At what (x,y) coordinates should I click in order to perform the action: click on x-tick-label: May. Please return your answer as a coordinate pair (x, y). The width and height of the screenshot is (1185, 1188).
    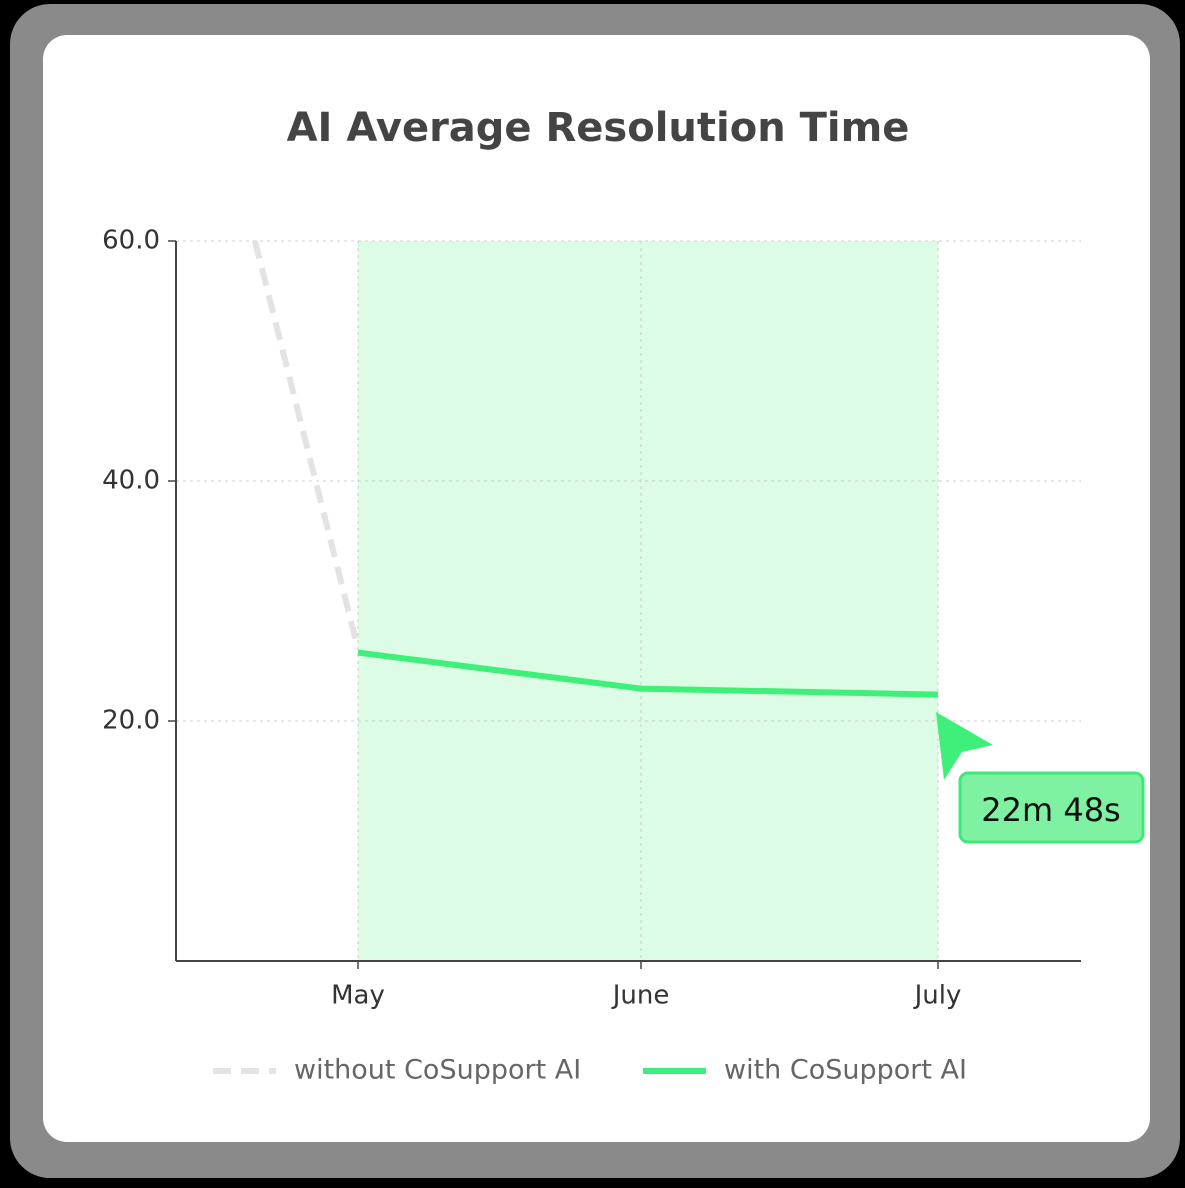
    Looking at the image, I should click on (358, 996).